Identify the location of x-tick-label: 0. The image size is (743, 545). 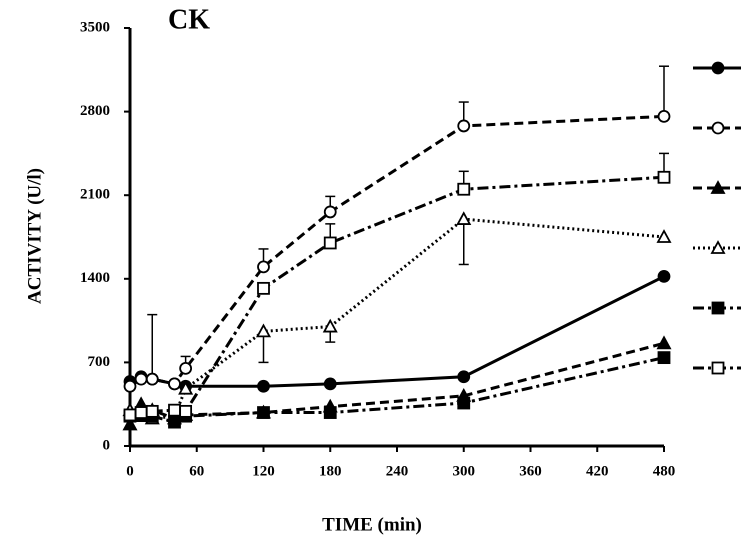
(130, 471).